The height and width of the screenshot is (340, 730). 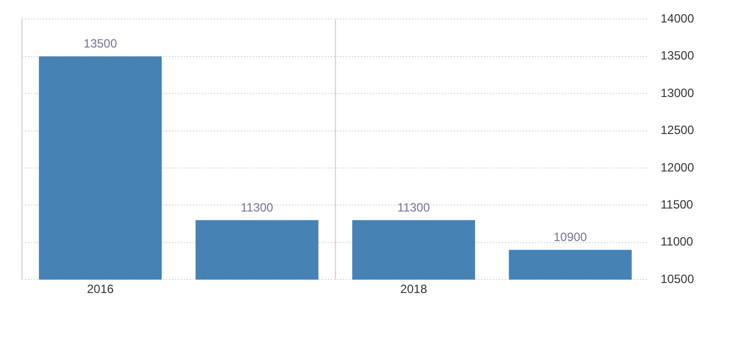 What do you see at coordinates (677, 167) in the screenshot?
I see `y-tick-label: 12000` at bounding box center [677, 167].